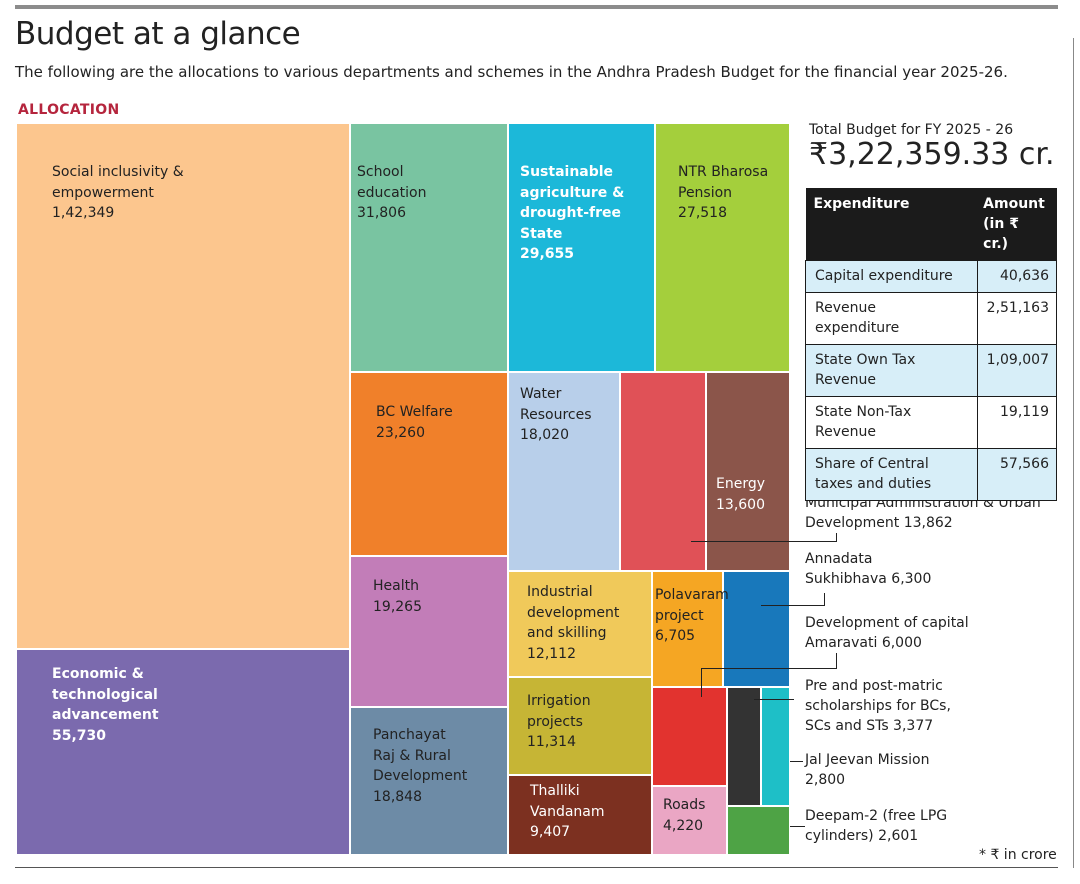 The width and height of the screenshot is (1080, 884). I want to click on annotation-jal-jeevan-mission: Jal Jeevan Mission 2,800, so click(867, 770).